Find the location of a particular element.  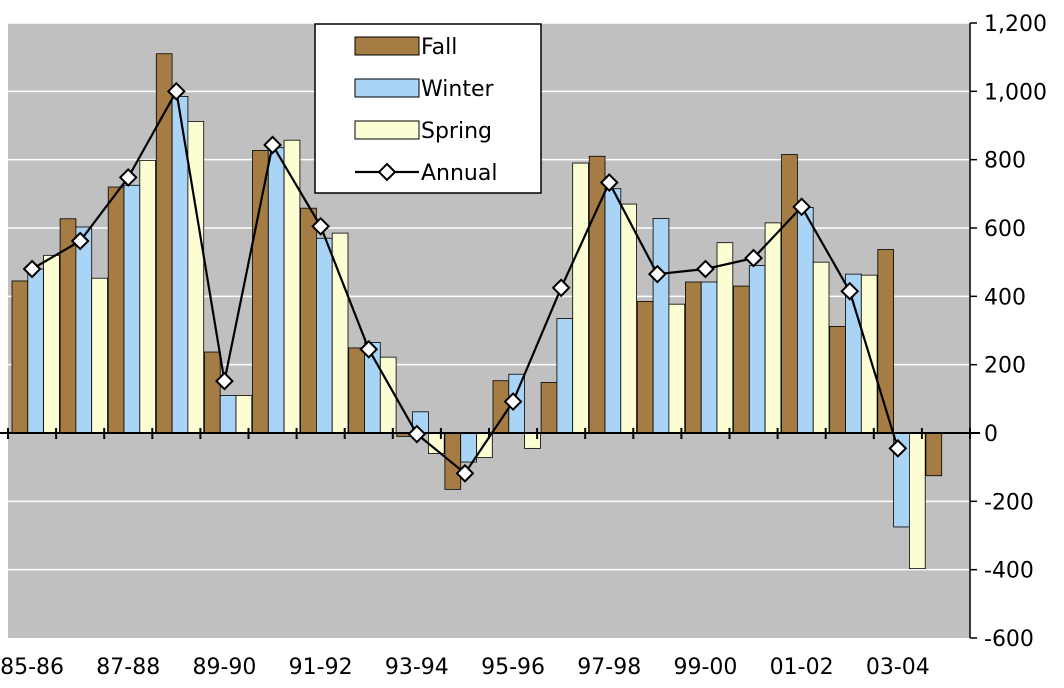

x-tick-label: 99-00 is located at coordinates (705, 667).